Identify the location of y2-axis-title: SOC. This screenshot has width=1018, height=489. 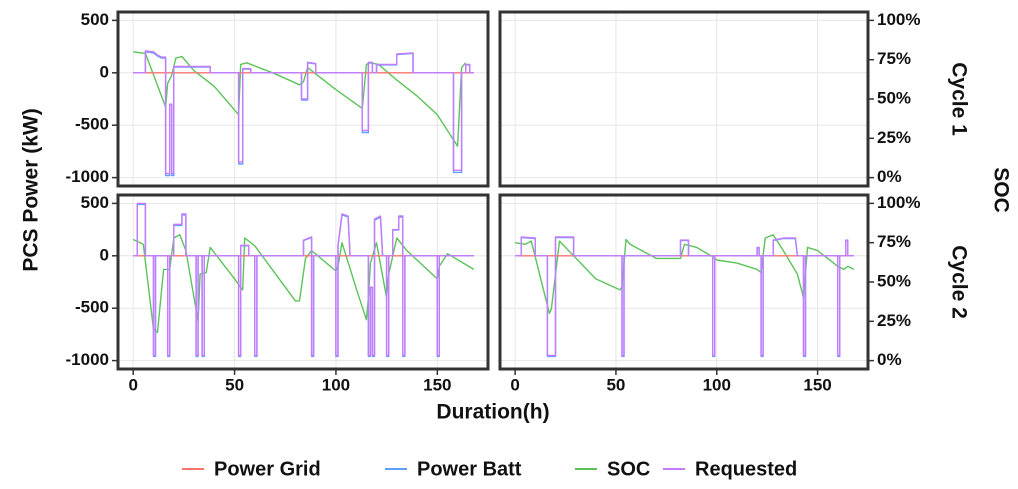
(1000, 190).